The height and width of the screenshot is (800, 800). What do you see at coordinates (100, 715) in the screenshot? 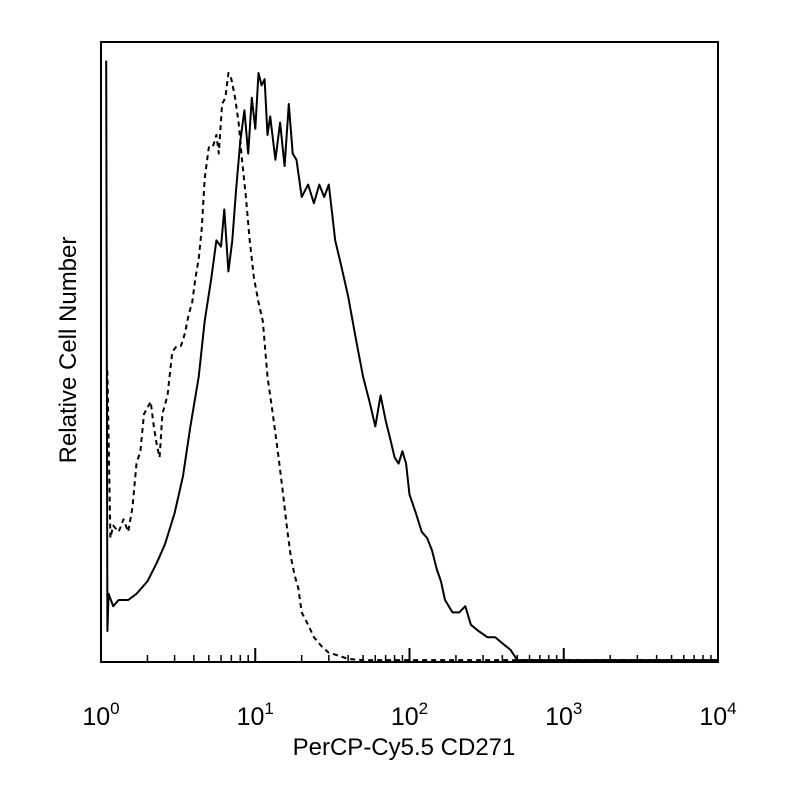
I see `x-tick-label: 10⁰` at bounding box center [100, 715].